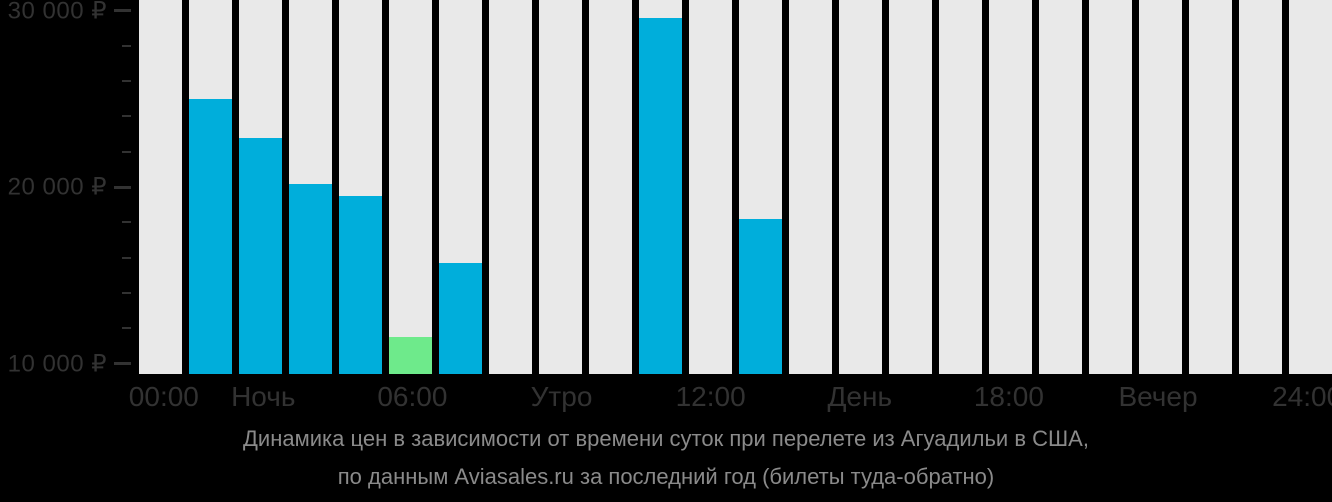 The height and width of the screenshot is (502, 1332). Describe the element at coordinates (710, 396) in the screenshot. I see `x-axis-label-11: 12:00` at that location.